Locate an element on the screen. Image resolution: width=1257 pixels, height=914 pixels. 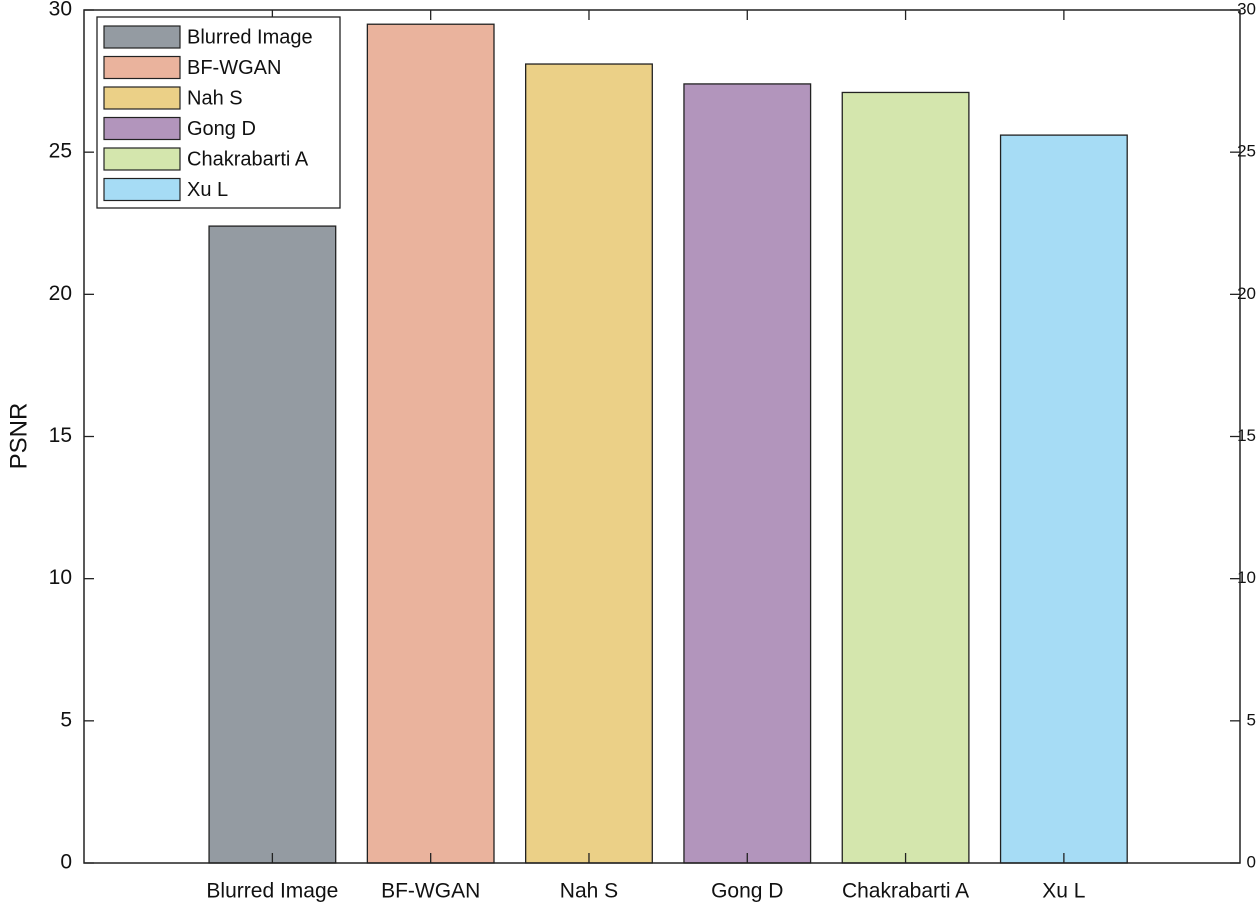
y-tick-label: 15 is located at coordinates (60, 435).